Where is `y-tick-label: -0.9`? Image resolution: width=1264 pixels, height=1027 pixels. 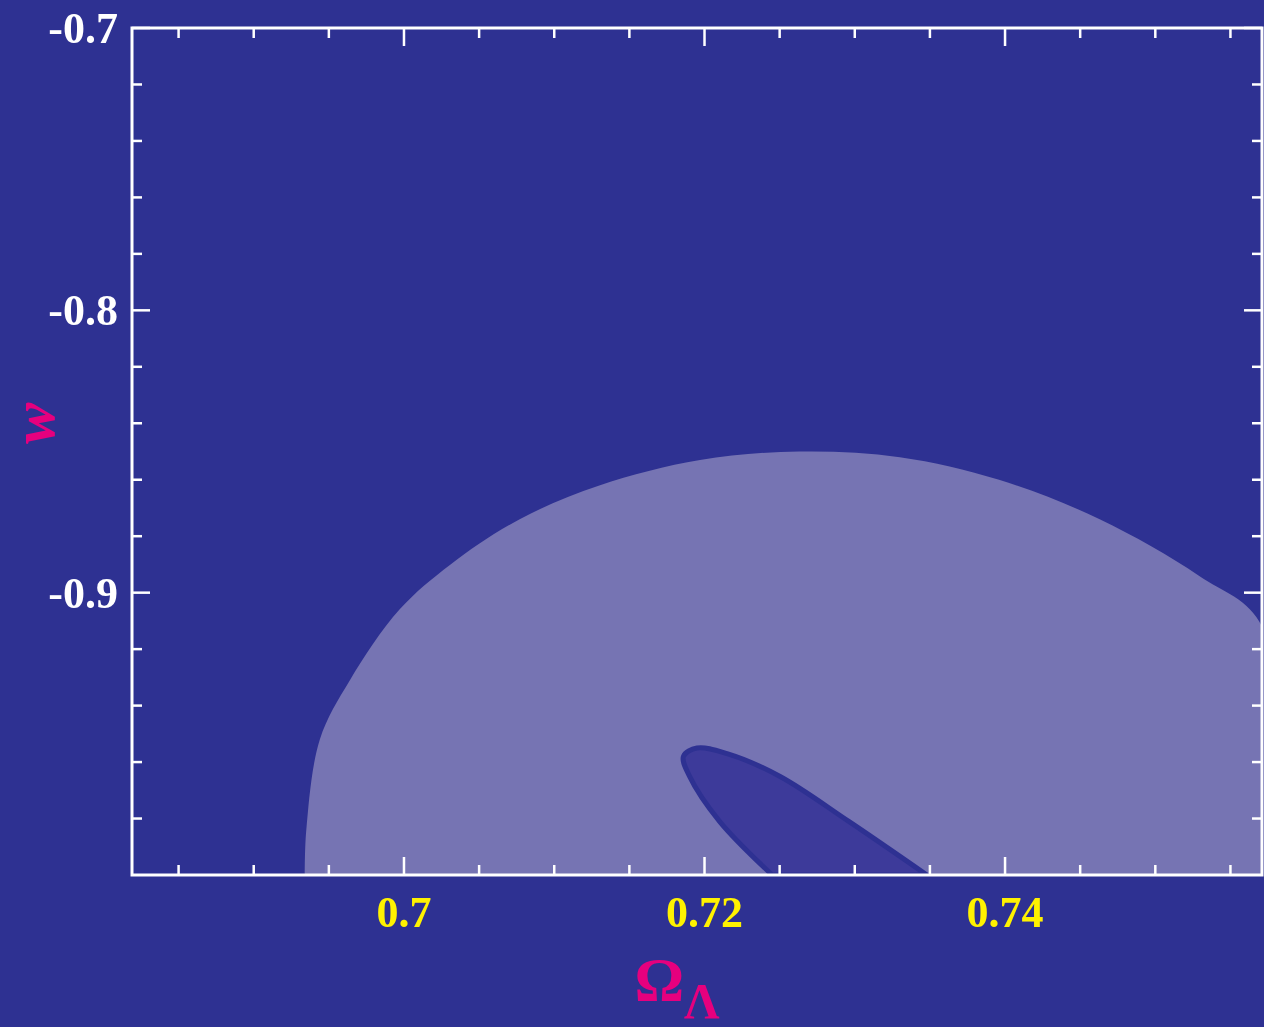 y-tick-label: -0.9 is located at coordinates (83, 593).